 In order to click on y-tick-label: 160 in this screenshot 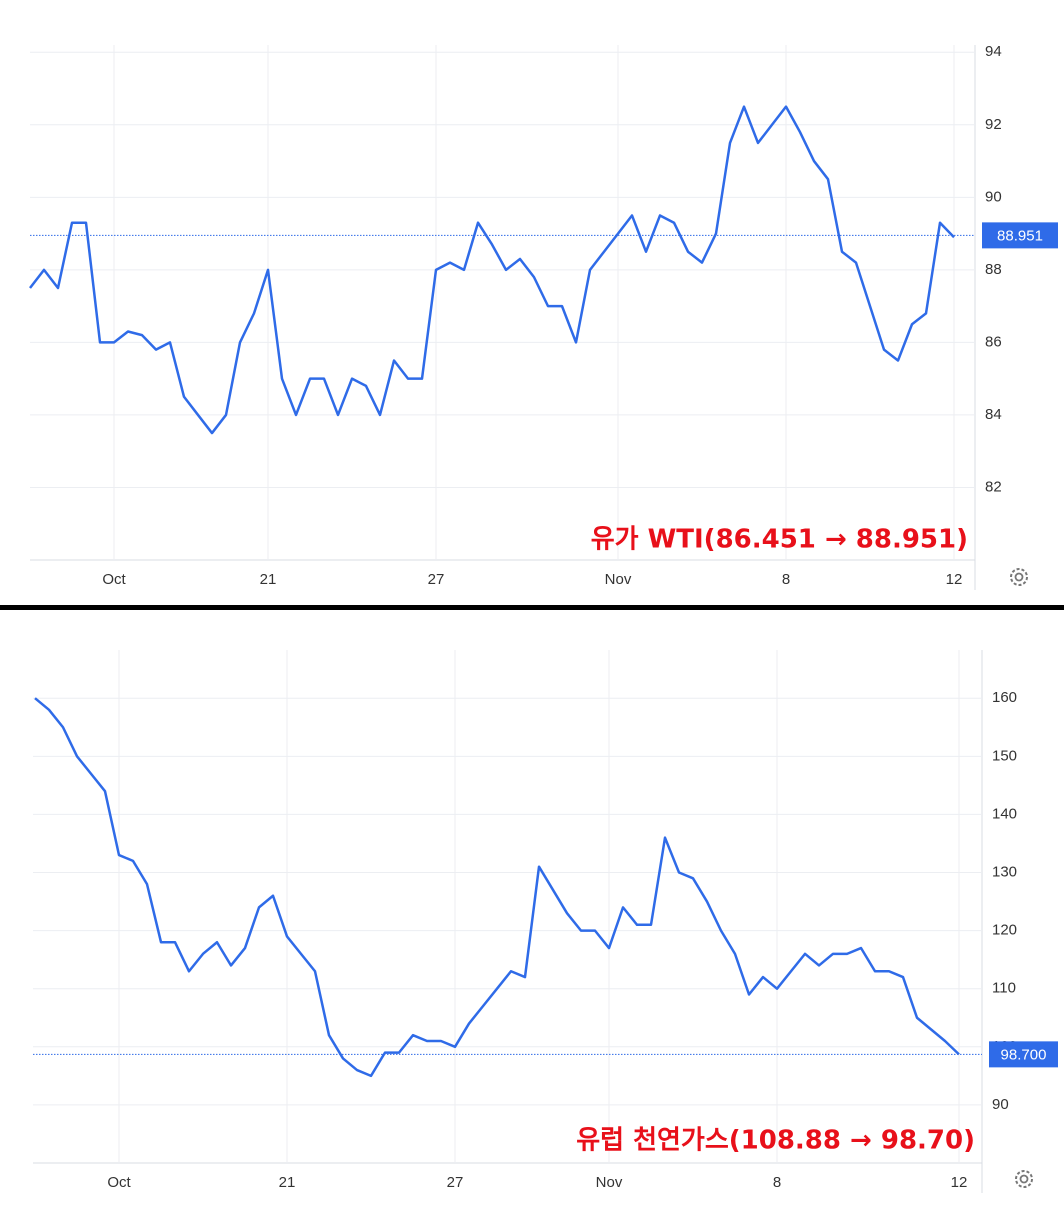, I will do `click(1004, 697)`.